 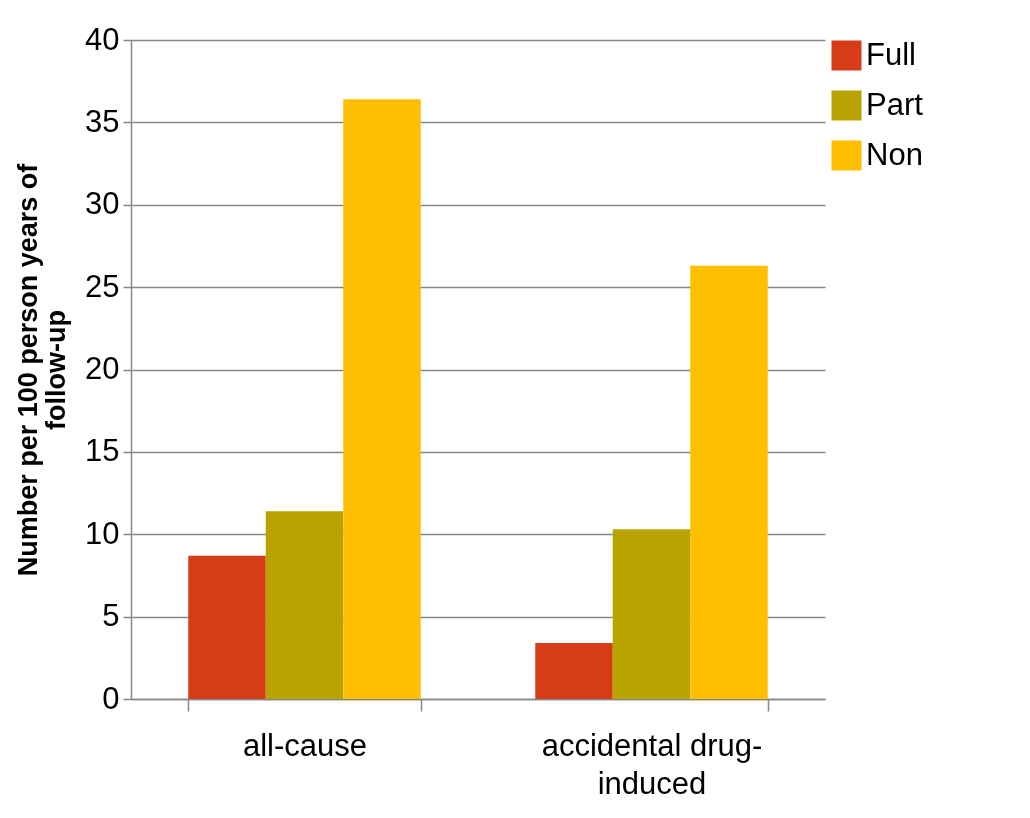 What do you see at coordinates (894, 154) in the screenshot?
I see `legend-label: Non` at bounding box center [894, 154].